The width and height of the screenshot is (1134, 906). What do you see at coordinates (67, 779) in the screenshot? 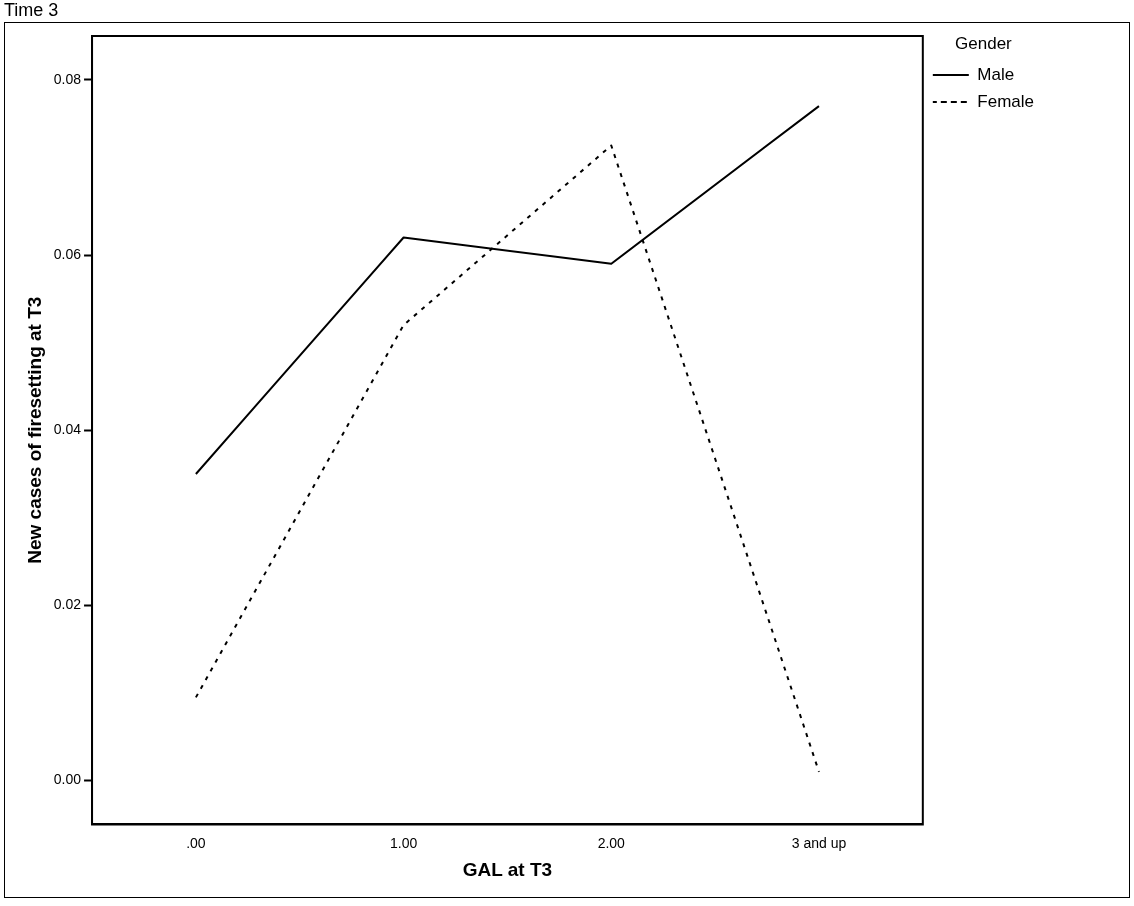
I see `y-tick-label: 0.00` at bounding box center [67, 779].